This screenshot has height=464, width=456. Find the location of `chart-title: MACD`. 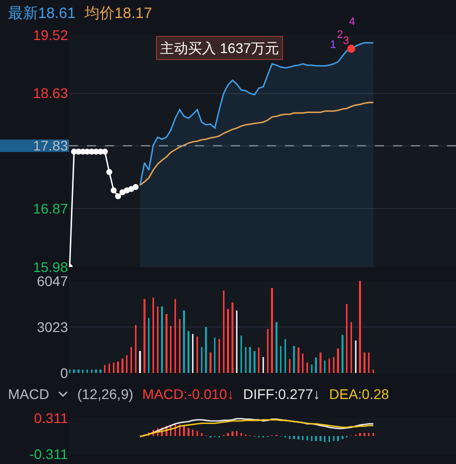

chart-title: MACD is located at coordinates (29, 394).